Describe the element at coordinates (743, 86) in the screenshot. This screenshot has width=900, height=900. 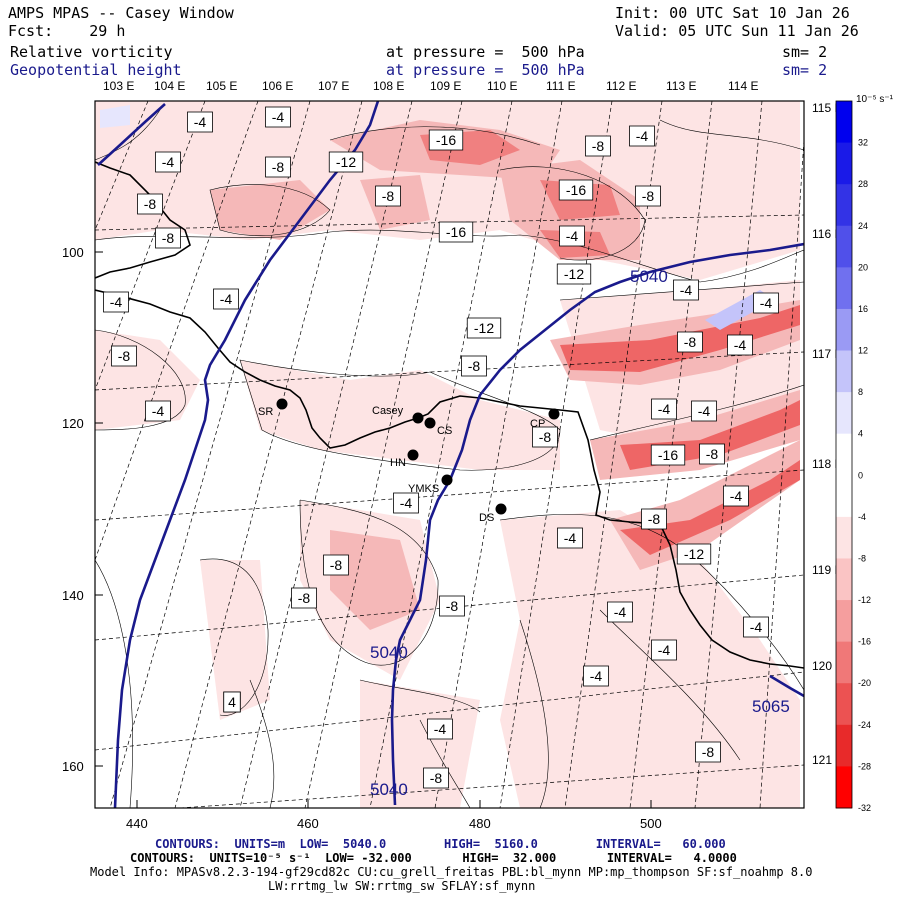
I see `lon-label: 114 E` at that location.